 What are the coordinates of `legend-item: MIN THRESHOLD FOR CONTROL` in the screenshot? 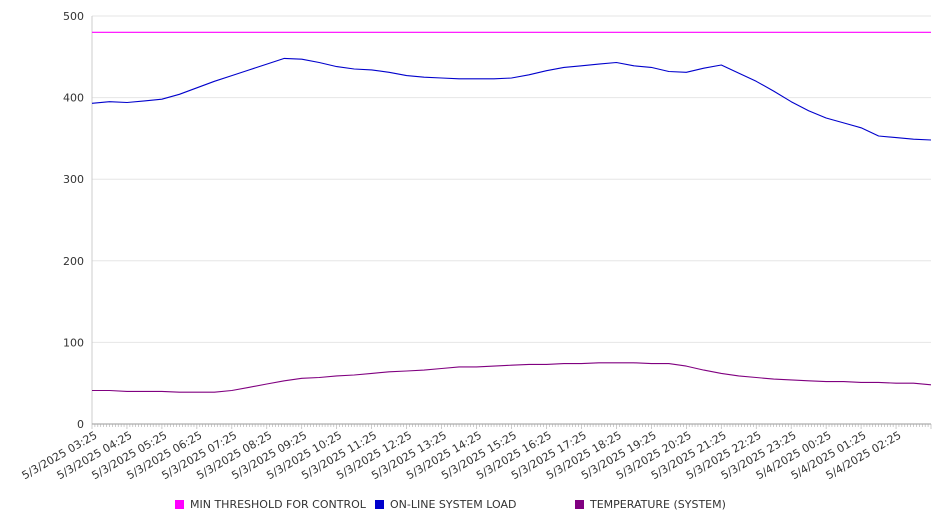 It's located at (270, 504).